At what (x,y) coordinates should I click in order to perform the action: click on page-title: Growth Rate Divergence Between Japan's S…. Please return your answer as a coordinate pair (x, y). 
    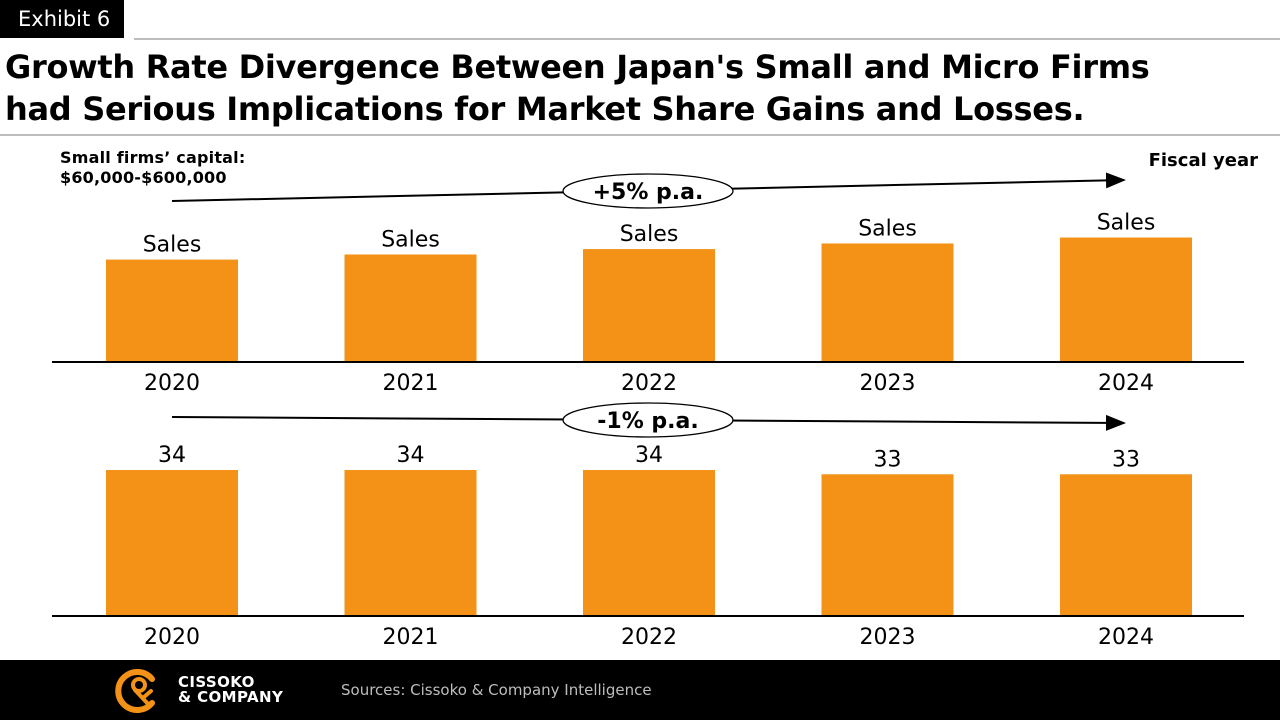
    Looking at the image, I should click on (642, 88).